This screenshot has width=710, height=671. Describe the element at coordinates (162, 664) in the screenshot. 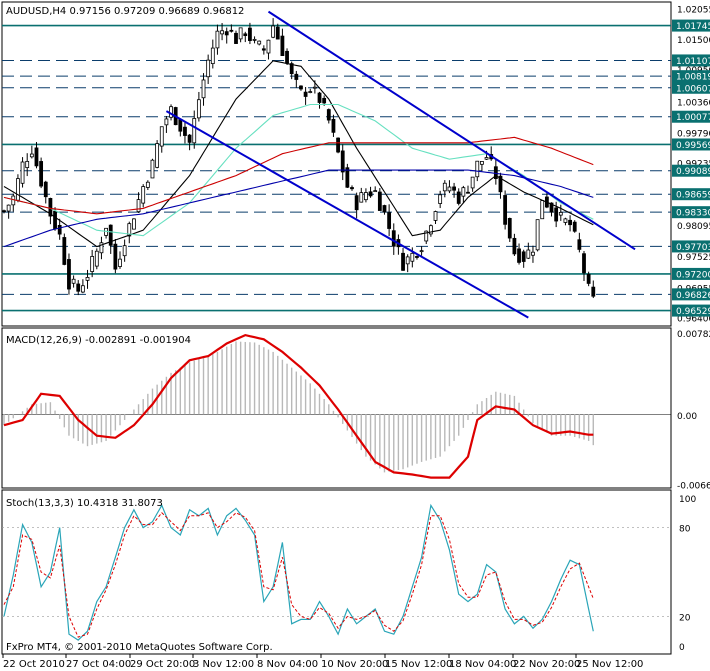

I see `time-tick-label: 29 Oct 20:00` at that location.